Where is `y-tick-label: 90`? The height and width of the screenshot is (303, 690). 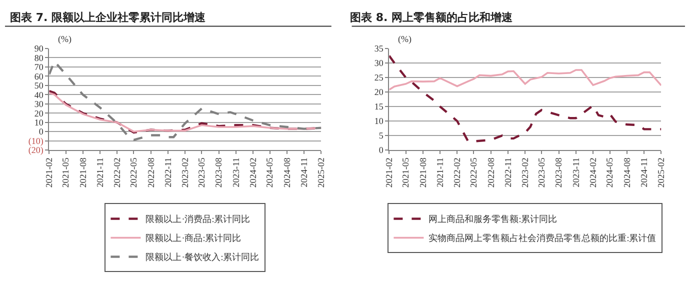
y-tick-label: 90 is located at coordinates (39, 49).